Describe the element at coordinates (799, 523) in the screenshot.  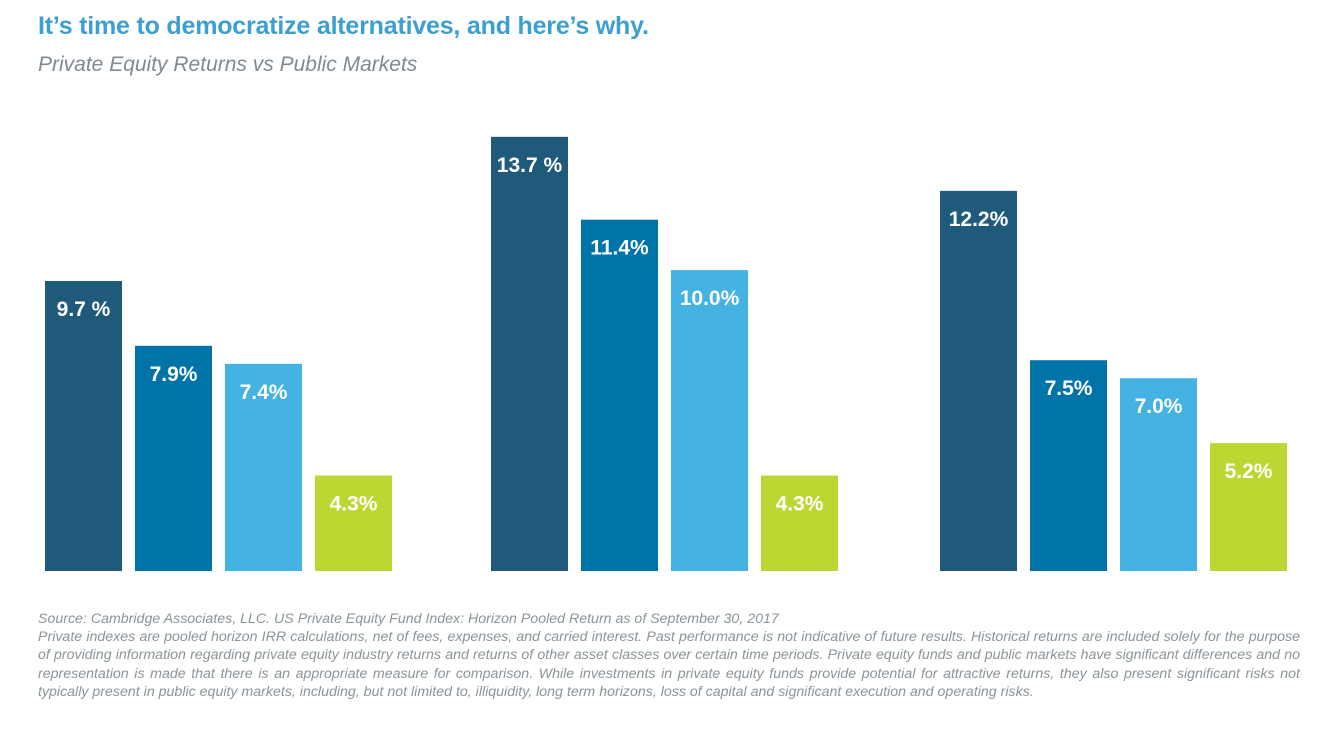
I see `bar-g2-s4` at that location.